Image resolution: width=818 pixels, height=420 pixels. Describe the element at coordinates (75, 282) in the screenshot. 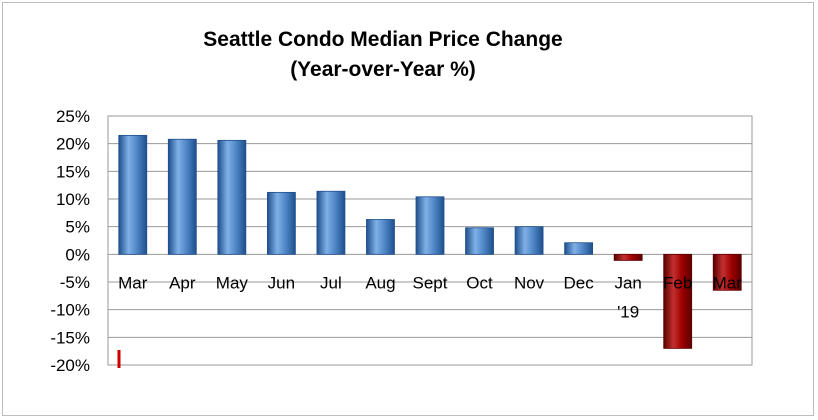

I see `y-tick-label: -5%` at that location.